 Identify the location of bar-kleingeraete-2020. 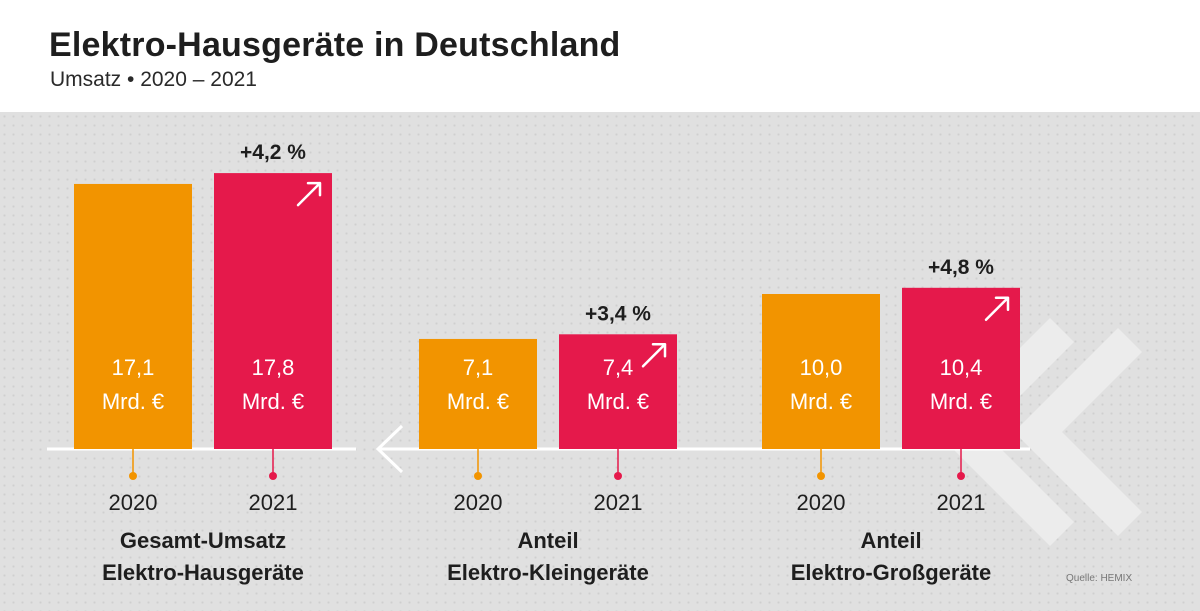
(478, 393).